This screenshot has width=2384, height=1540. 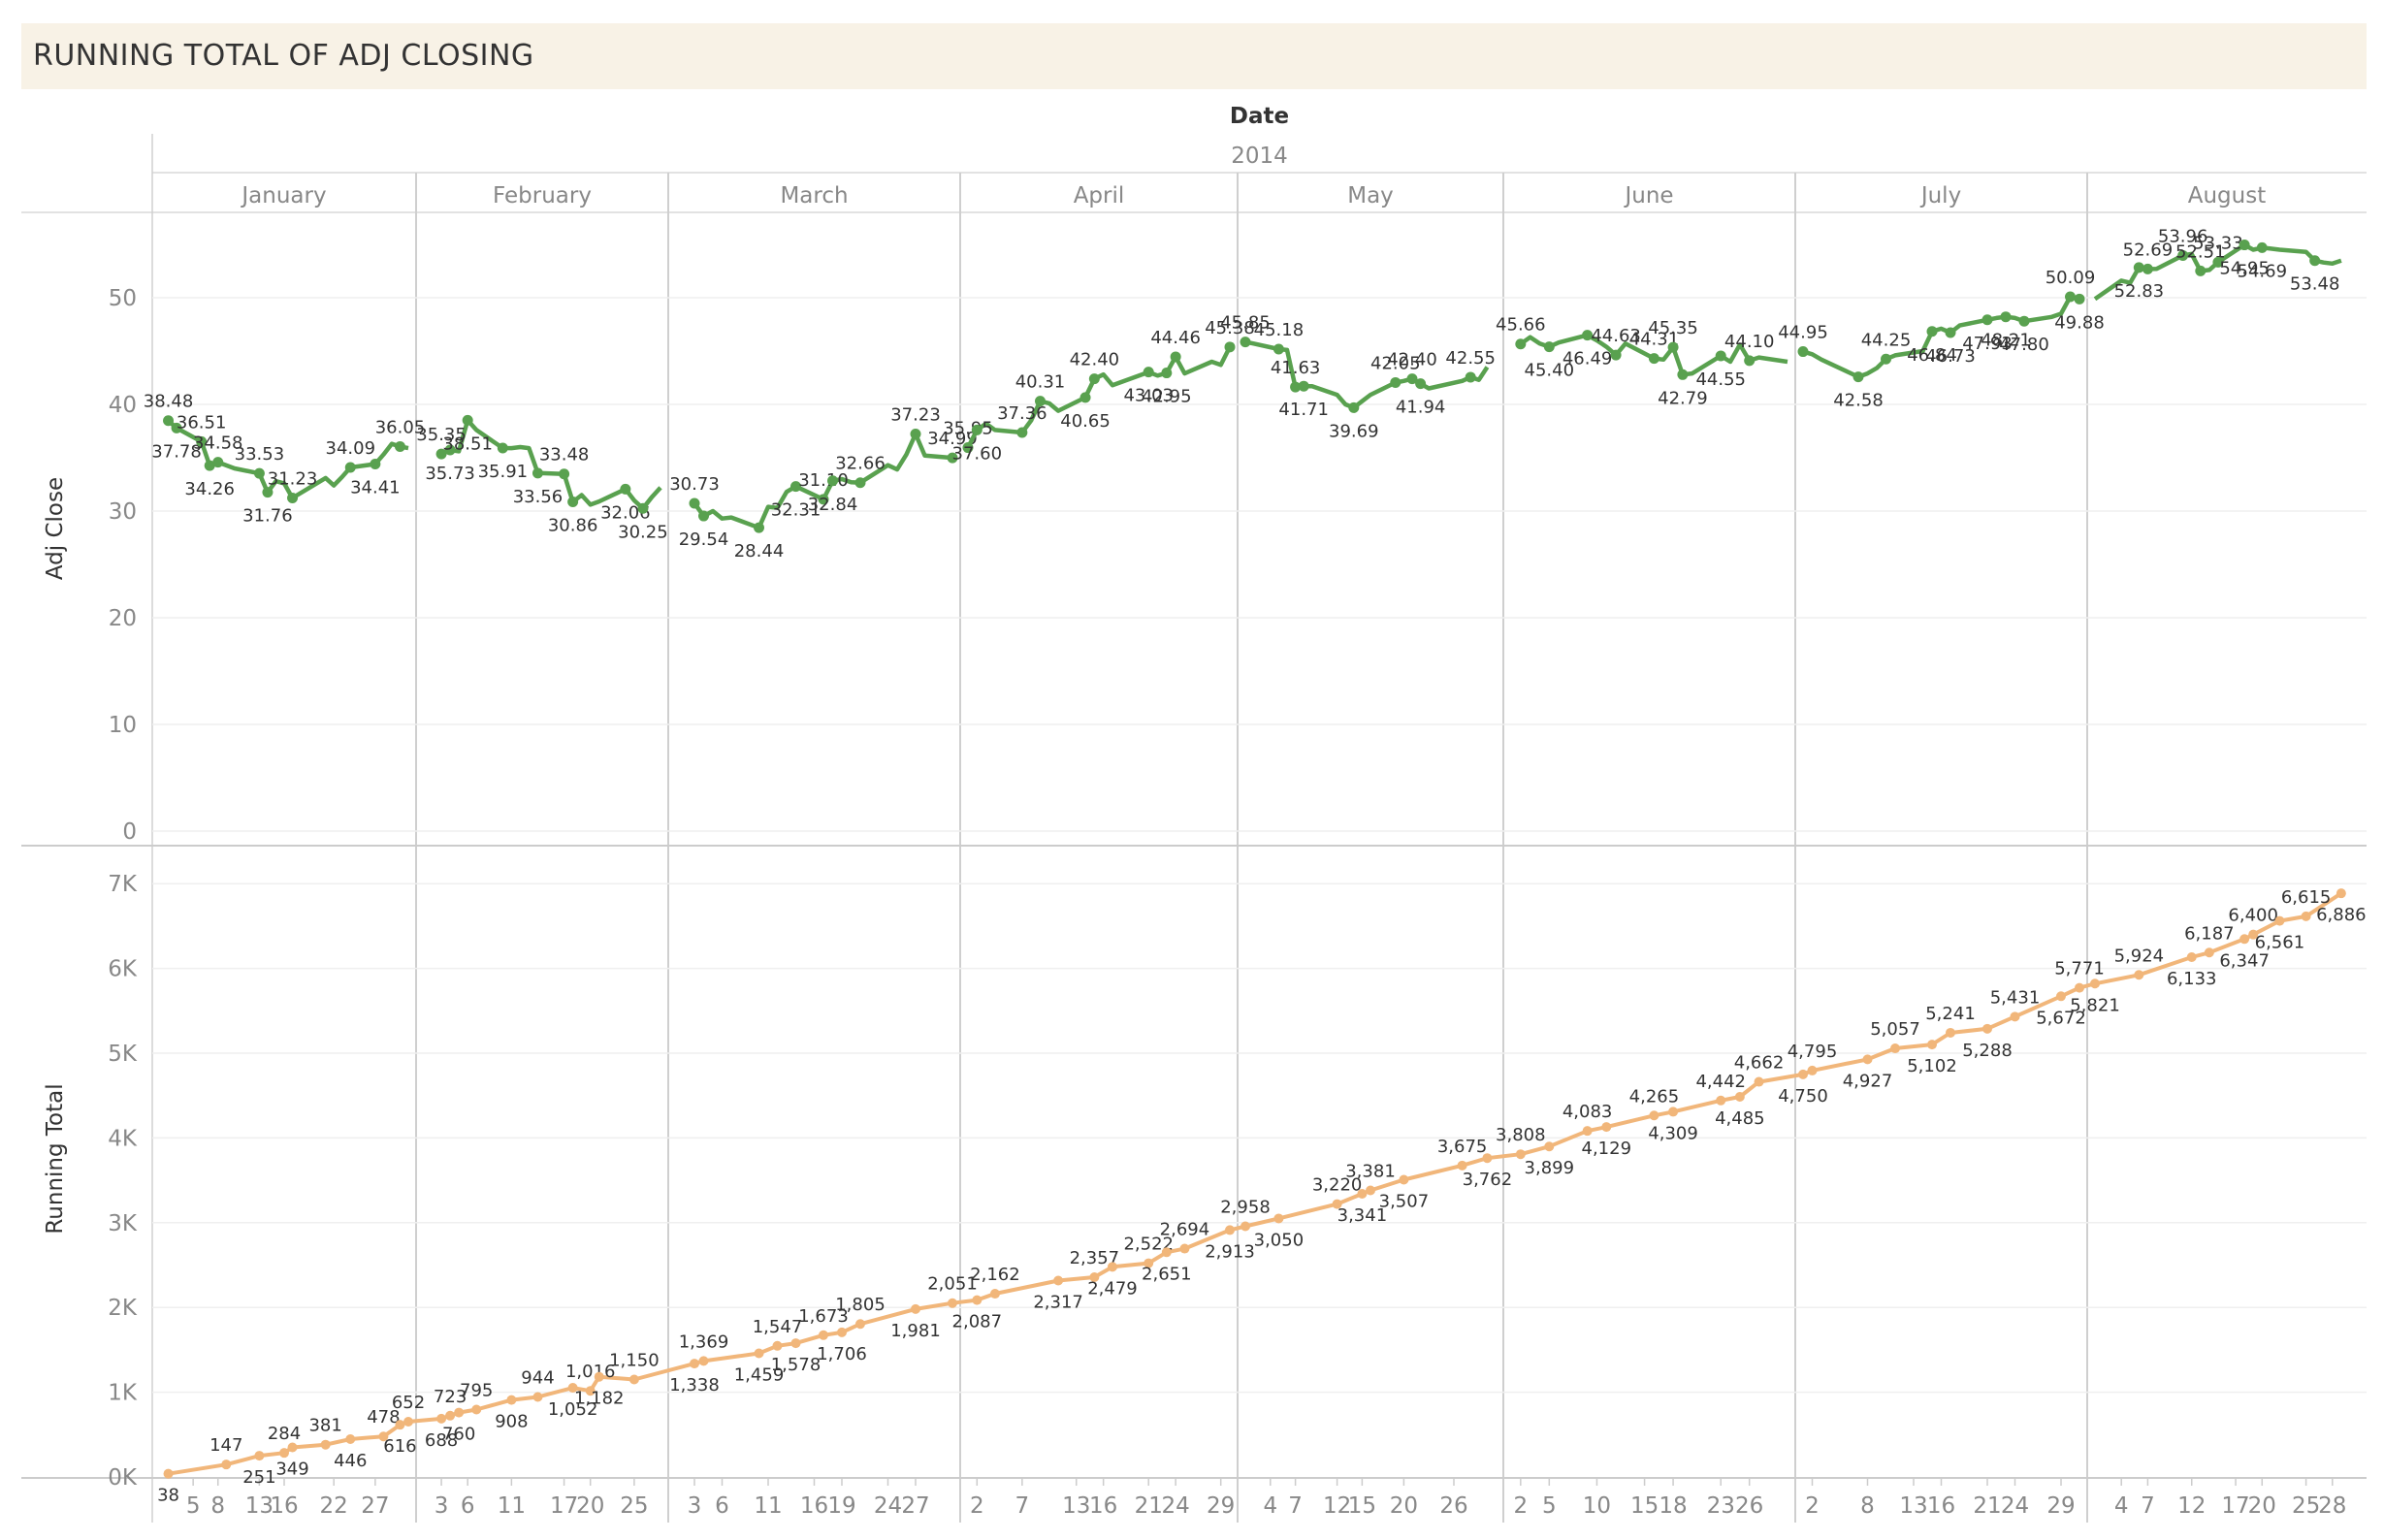 I want to click on data-label: 5,672, so click(x=2061, y=1018).